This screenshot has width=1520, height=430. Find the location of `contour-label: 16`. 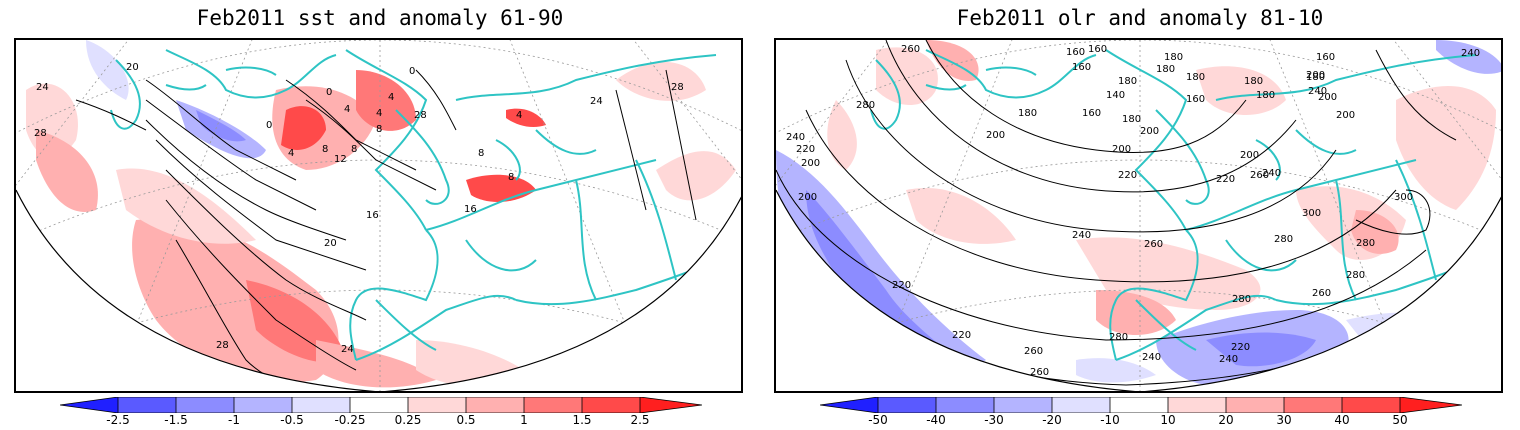

contour-label: 16 is located at coordinates (470, 209).